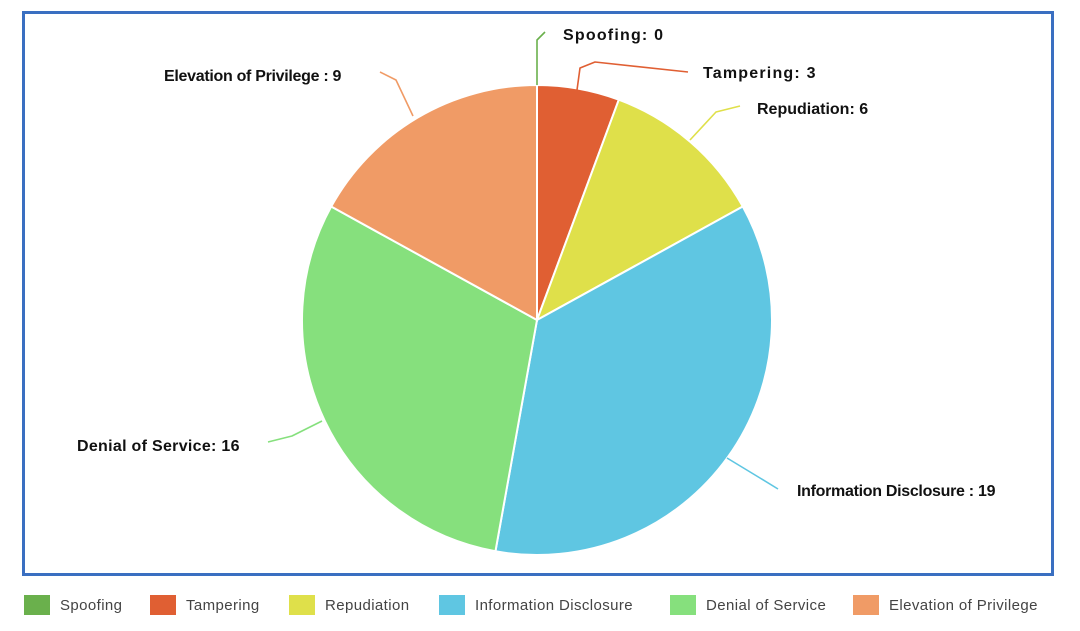  I want to click on pie-slice-repudiation, so click(640, 210).